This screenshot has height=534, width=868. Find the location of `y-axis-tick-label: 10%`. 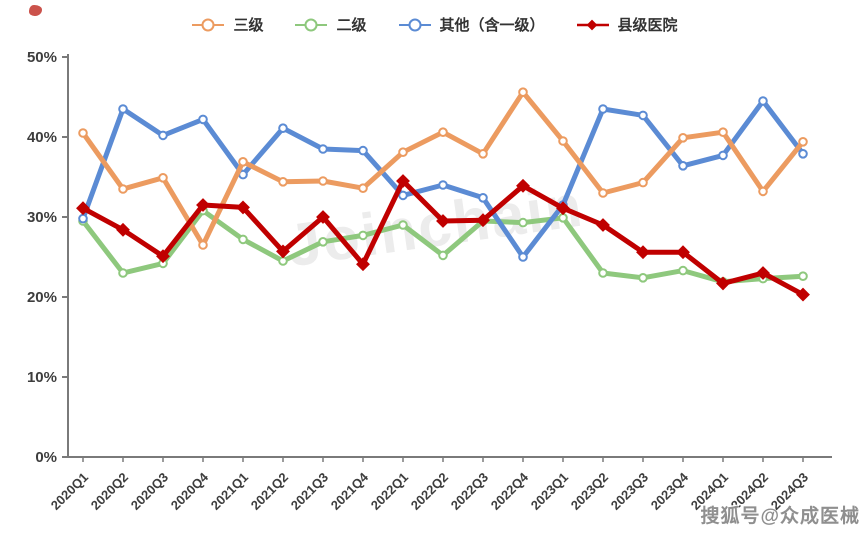

y-axis-tick-label: 10% is located at coordinates (42, 377).